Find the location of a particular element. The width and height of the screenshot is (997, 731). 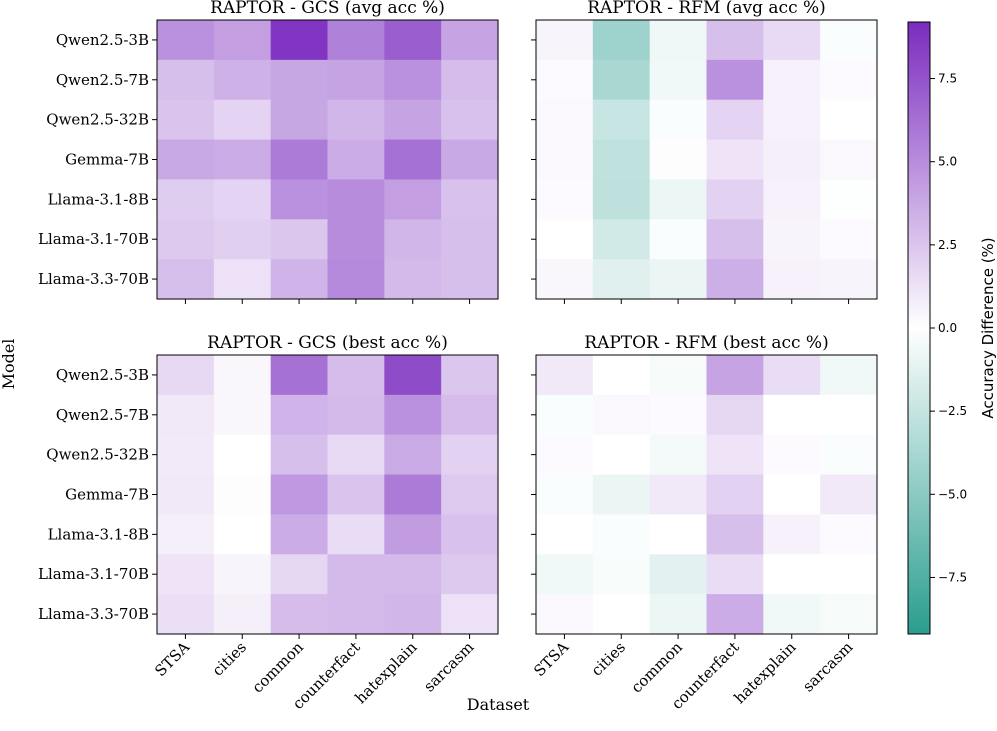

row-label: Qwen2.5-7B is located at coordinates (102, 415).